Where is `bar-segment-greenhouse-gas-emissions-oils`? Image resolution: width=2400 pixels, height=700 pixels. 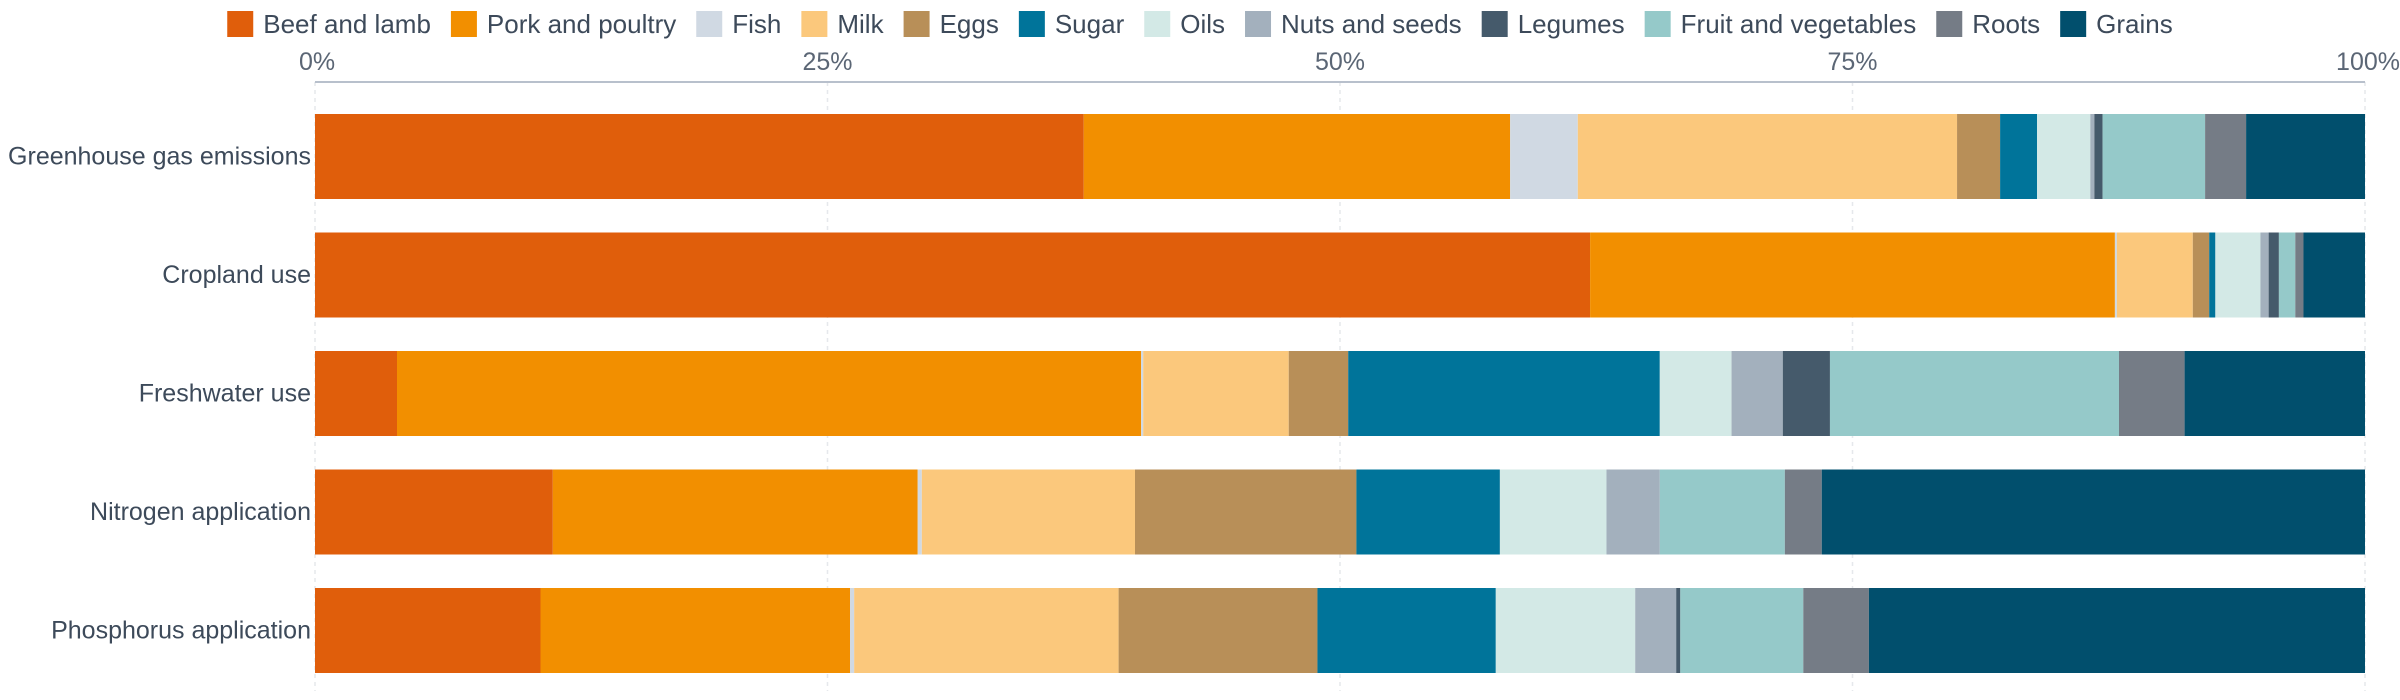 bar-segment-greenhouse-gas-emissions-oils is located at coordinates (2064, 156).